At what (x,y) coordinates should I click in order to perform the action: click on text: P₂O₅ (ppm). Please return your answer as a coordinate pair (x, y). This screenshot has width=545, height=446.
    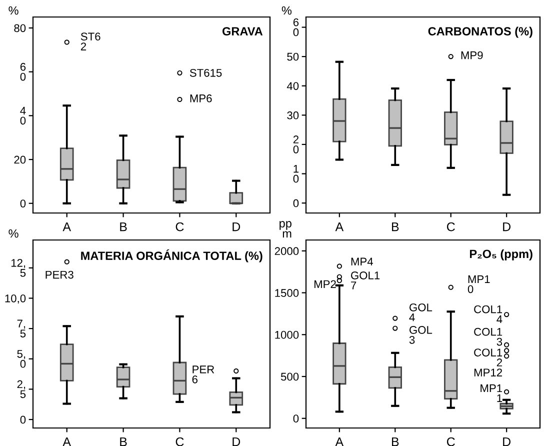
    Looking at the image, I should click on (501, 254).